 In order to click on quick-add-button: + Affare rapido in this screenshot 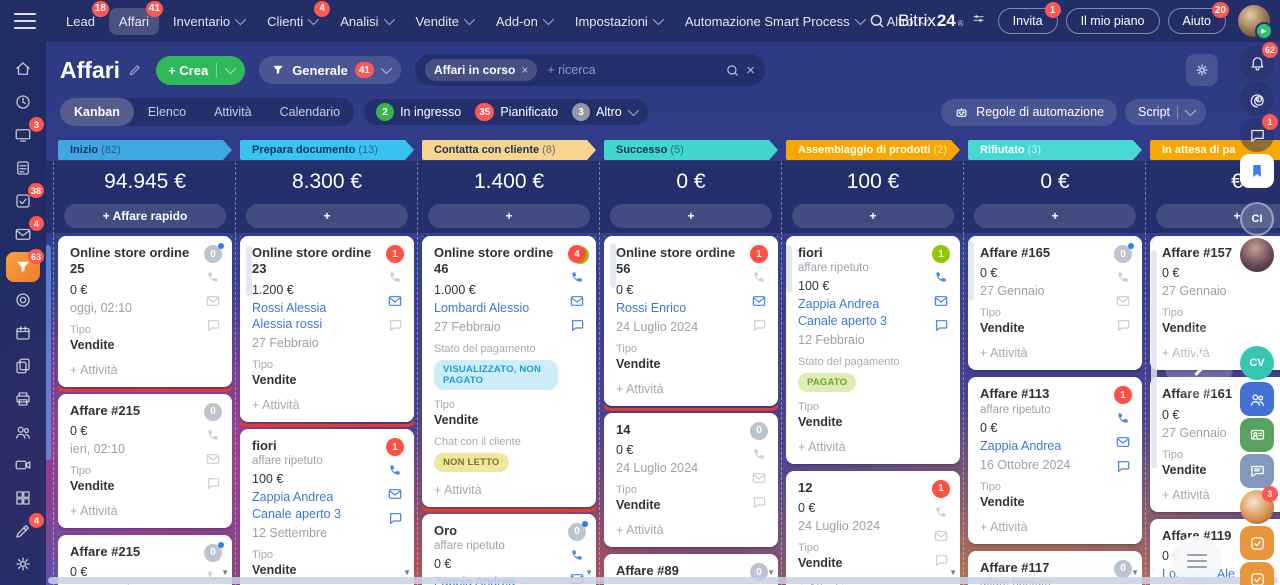, I will do `click(145, 216)`.